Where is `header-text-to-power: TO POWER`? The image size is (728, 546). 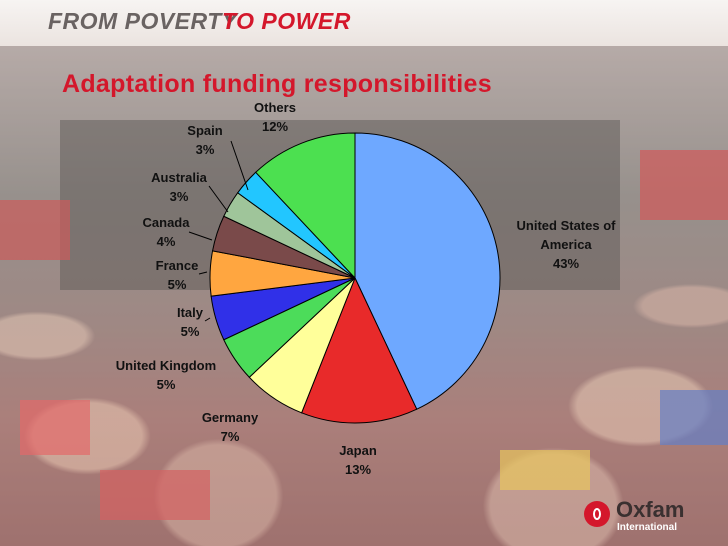
header-text-to-power: TO POWER is located at coordinates (286, 21).